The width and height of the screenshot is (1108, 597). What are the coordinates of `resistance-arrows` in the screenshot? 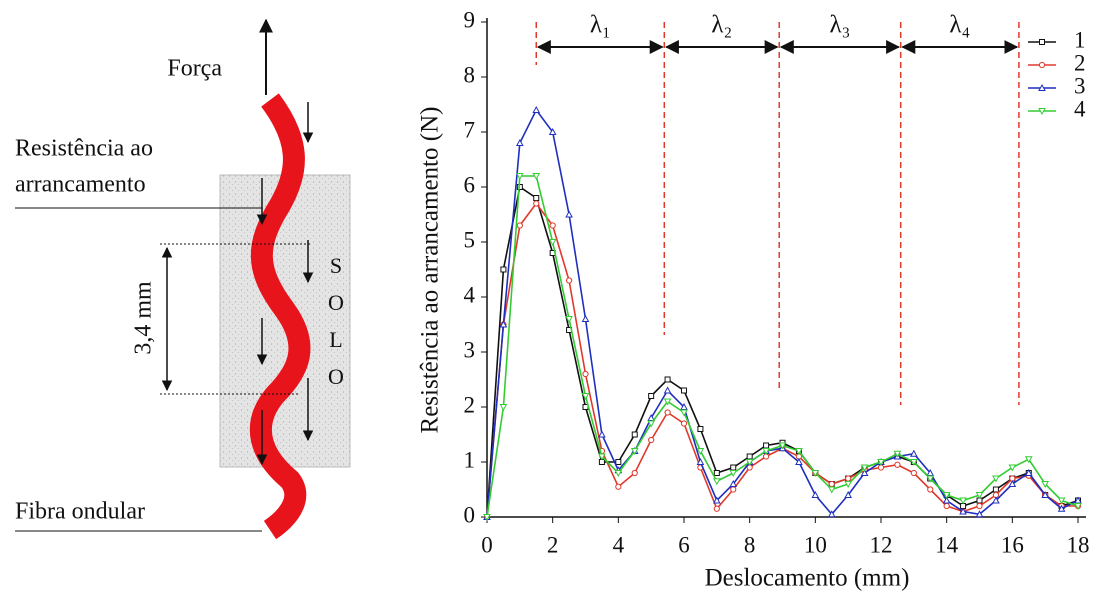 It's located at (285, 284).